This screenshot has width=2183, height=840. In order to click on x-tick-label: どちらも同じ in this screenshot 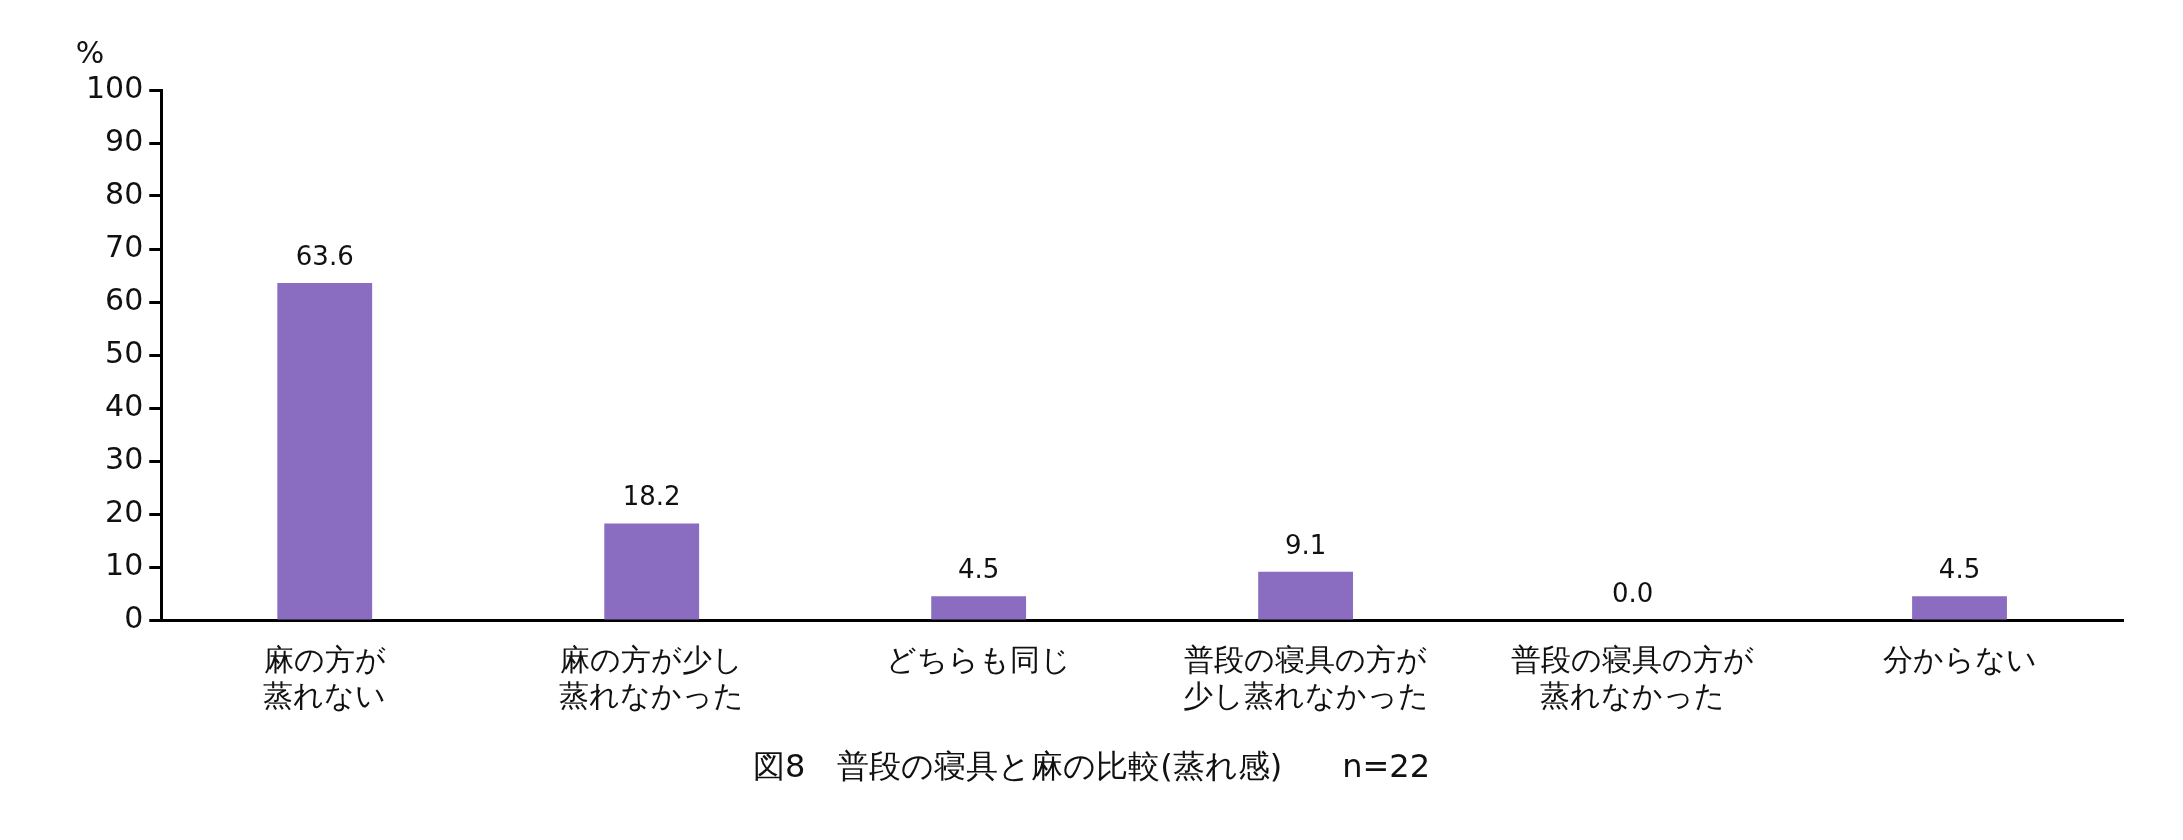, I will do `click(979, 659)`.